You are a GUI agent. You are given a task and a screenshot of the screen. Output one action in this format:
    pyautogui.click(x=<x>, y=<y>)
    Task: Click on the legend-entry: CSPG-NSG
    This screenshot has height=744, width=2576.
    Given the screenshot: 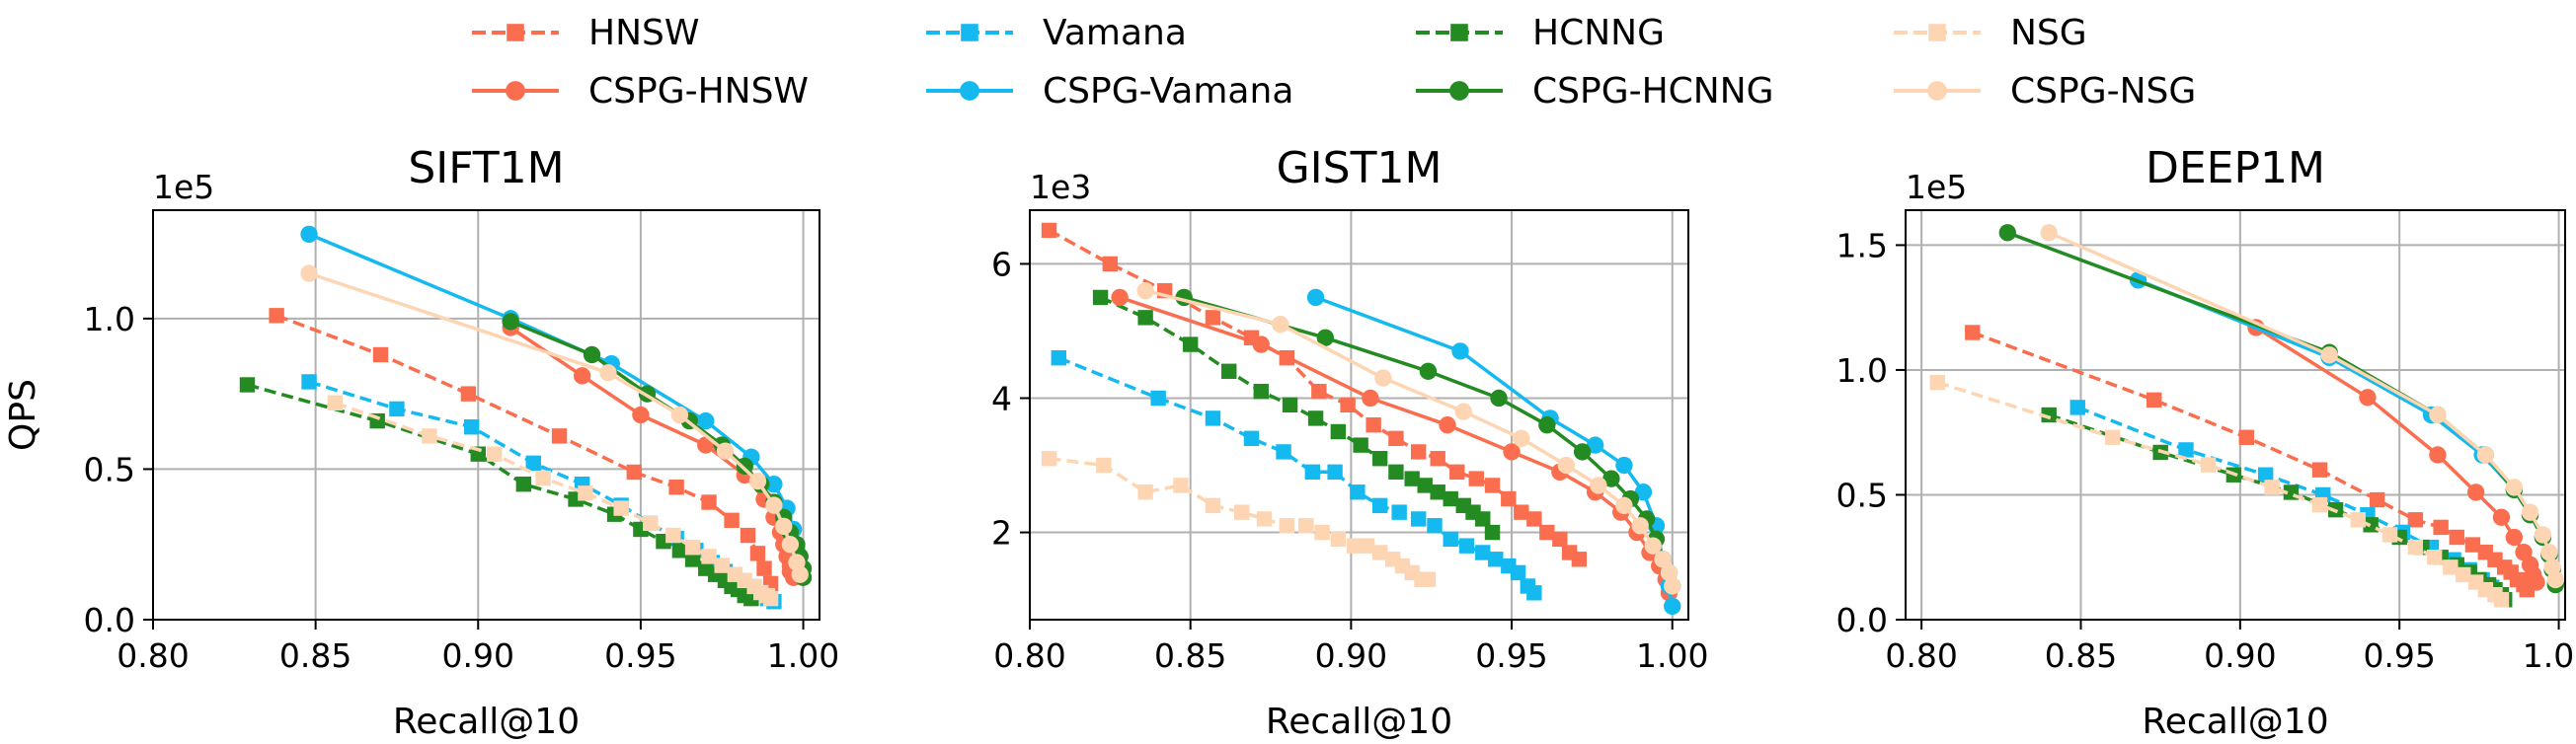 What is the action you would take?
    pyautogui.click(x=2045, y=91)
    